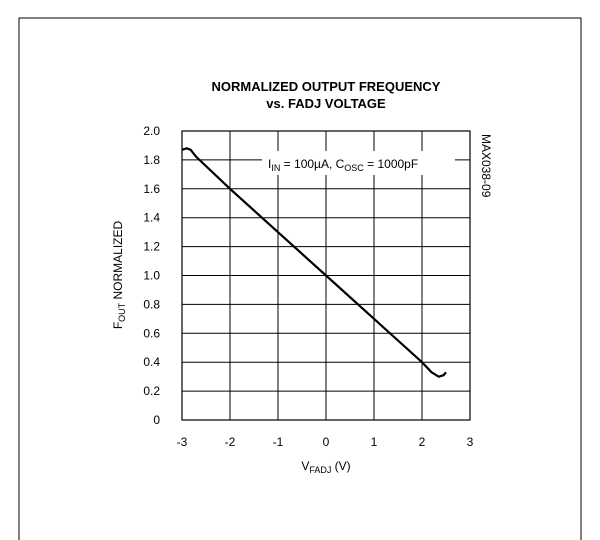 This screenshot has height=540, width=600. What do you see at coordinates (151, 189) in the screenshot?
I see `y-tick-label: 1.6` at bounding box center [151, 189].